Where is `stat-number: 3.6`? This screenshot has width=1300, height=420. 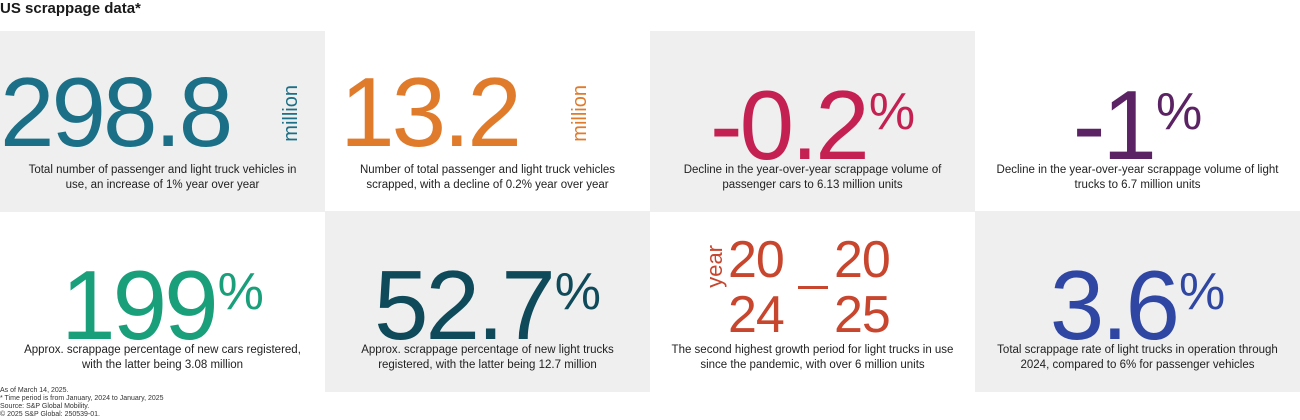
stat-number: 3.6 is located at coordinates (1114, 305).